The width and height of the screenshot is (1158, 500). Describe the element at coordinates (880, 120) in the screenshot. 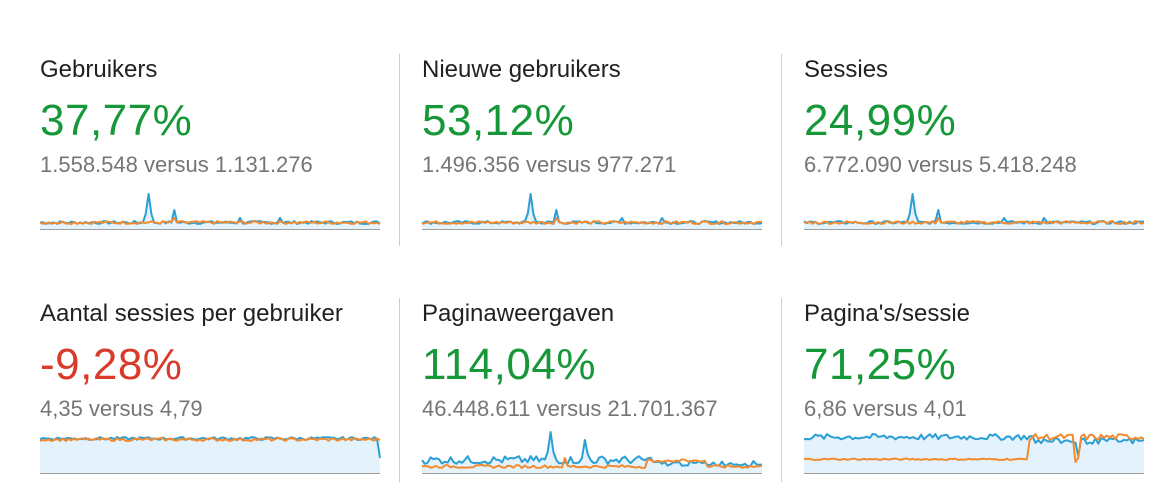

I see `metric-change: 24,99%` at that location.